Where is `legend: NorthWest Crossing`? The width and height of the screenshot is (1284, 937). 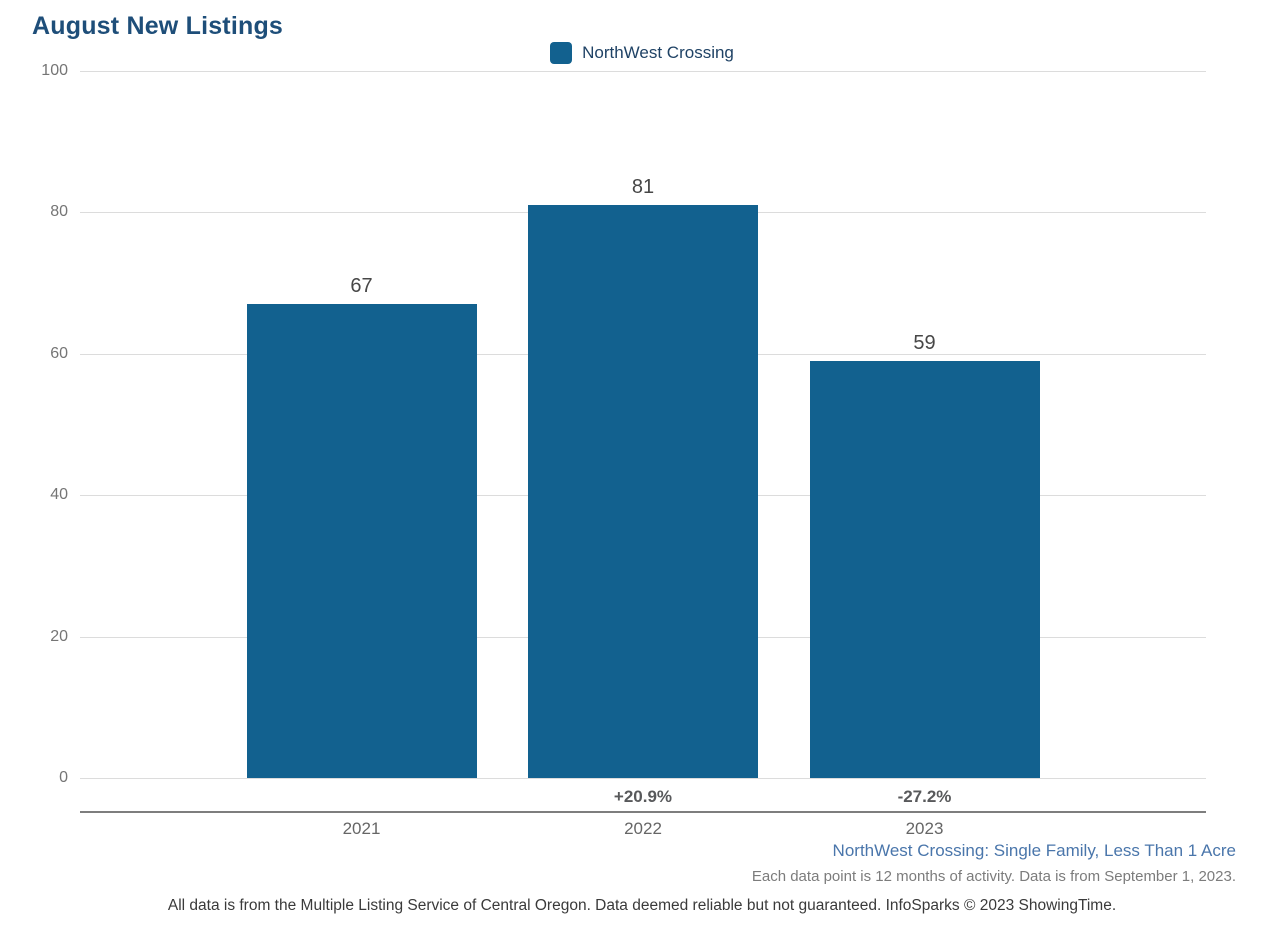 legend: NorthWest Crossing is located at coordinates (642, 53).